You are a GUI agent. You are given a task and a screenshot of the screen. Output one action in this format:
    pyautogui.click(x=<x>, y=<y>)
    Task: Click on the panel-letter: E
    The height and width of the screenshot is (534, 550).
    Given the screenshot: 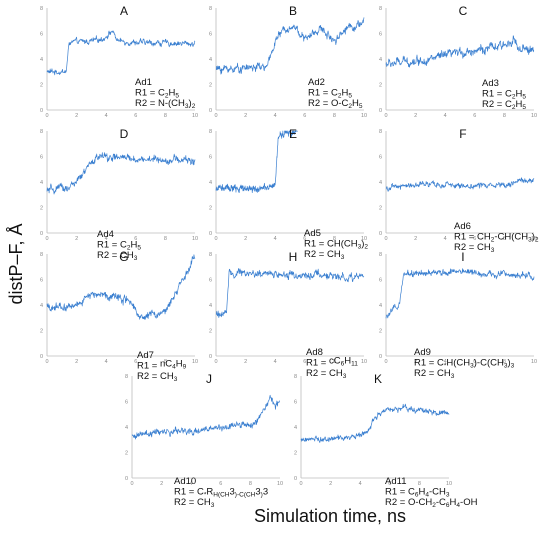 What is the action you would take?
    pyautogui.click(x=293, y=134)
    